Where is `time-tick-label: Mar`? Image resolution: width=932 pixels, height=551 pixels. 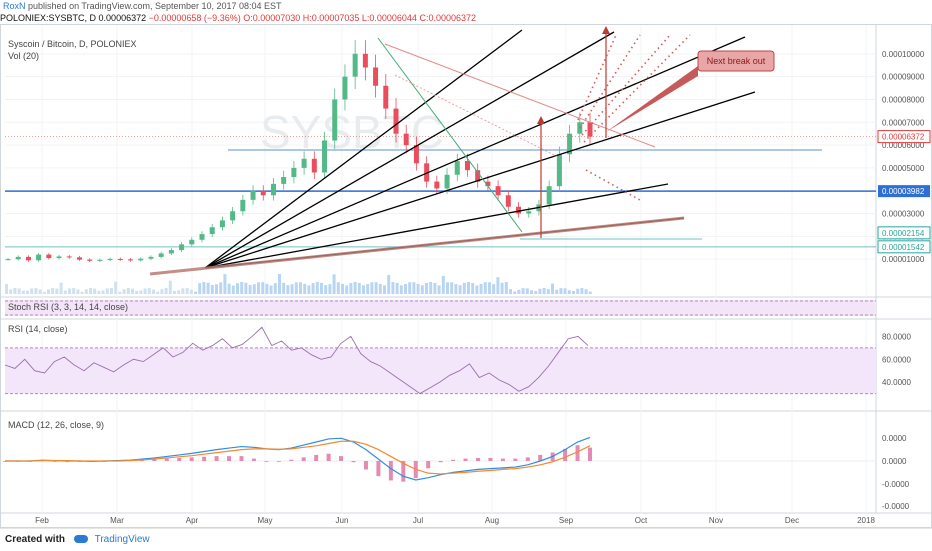 time-tick-label: Mar is located at coordinates (117, 520).